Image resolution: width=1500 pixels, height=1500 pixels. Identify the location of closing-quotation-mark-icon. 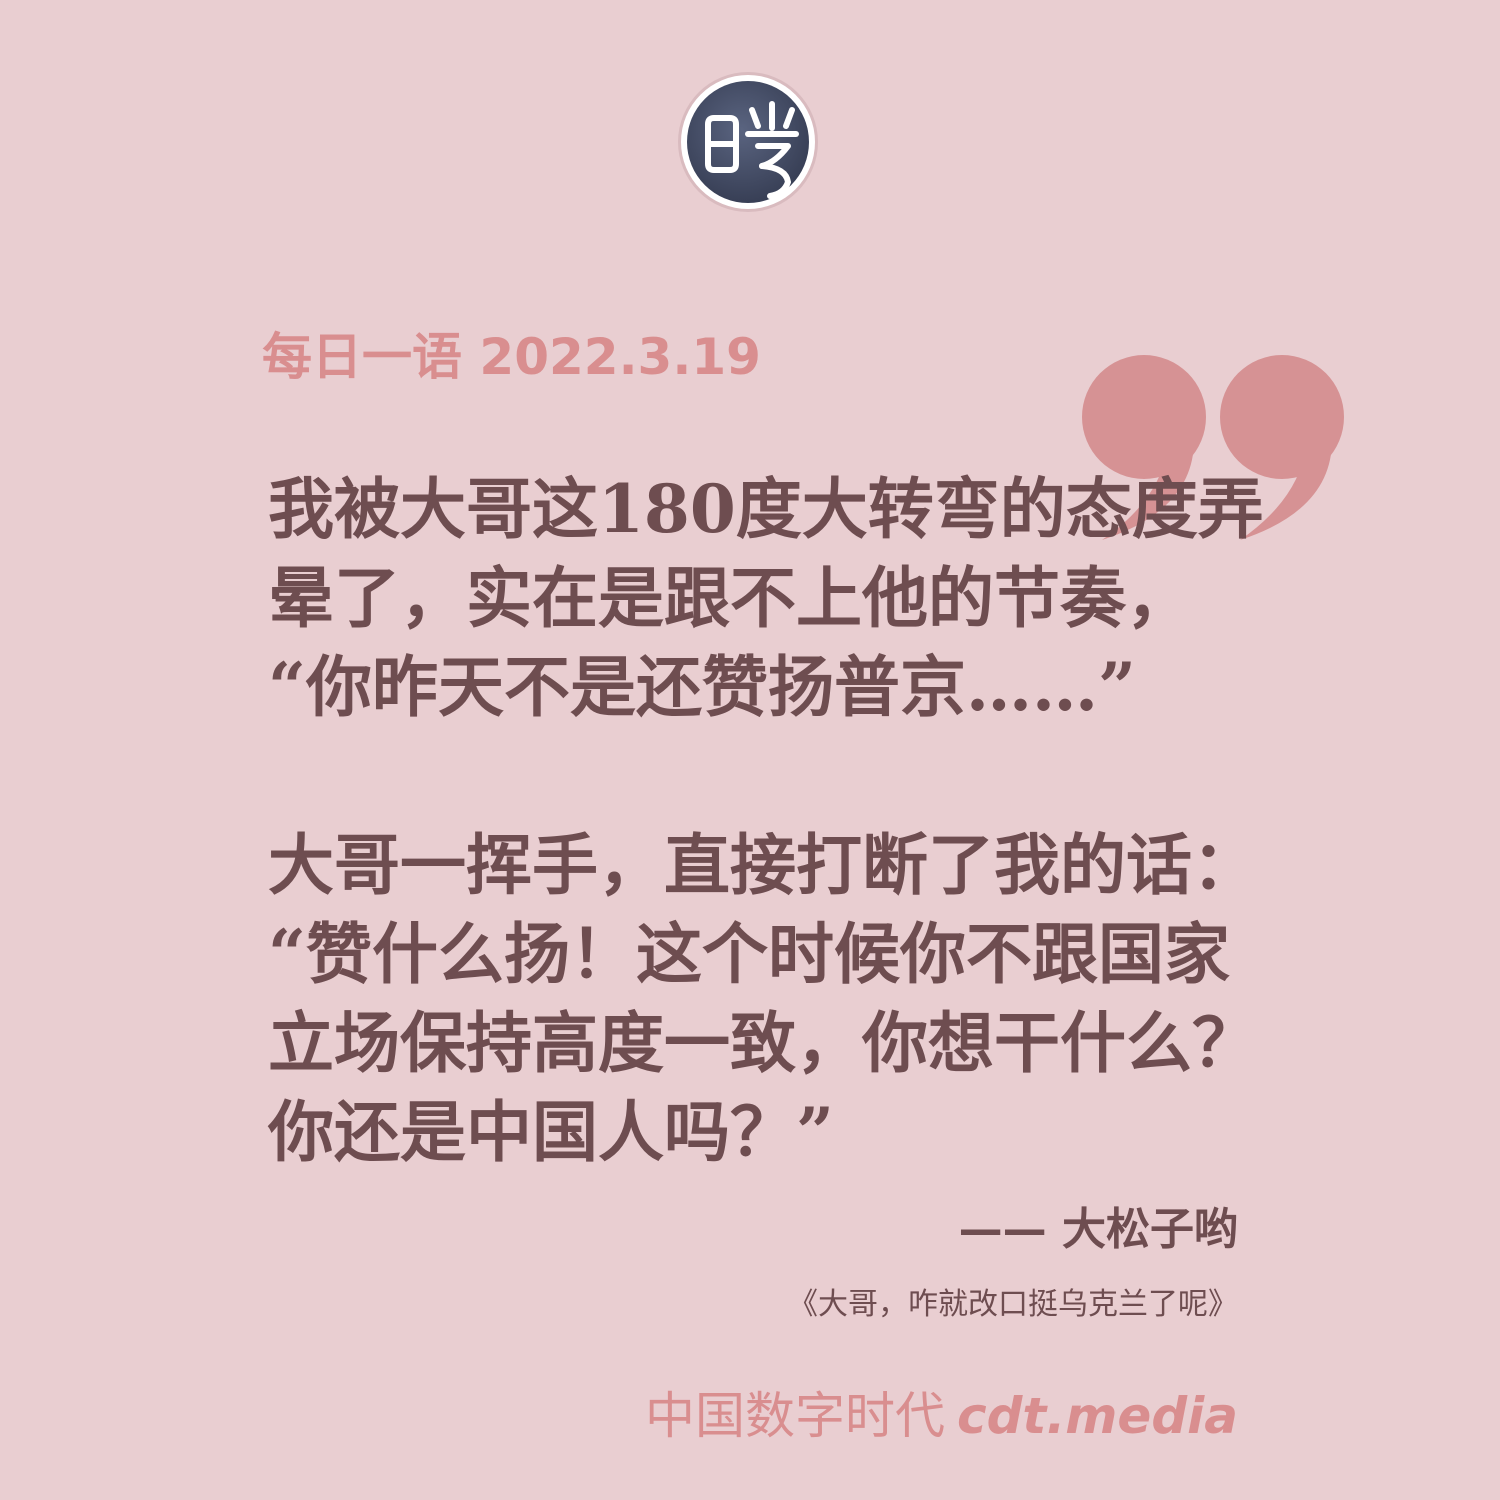
(1213, 450).